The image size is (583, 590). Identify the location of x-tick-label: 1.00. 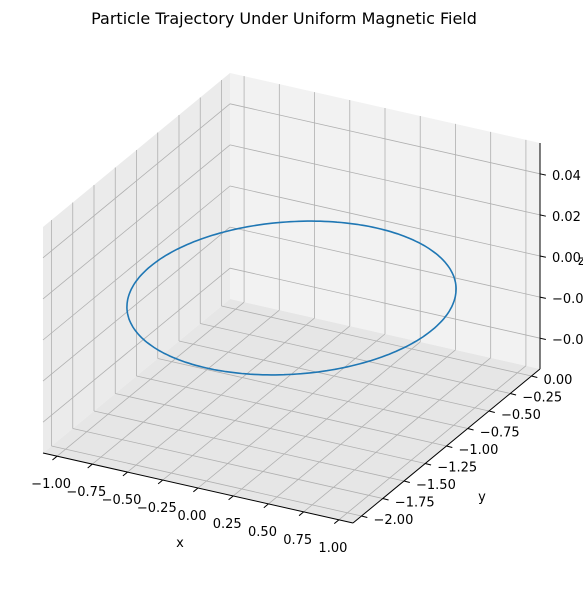
(332, 548).